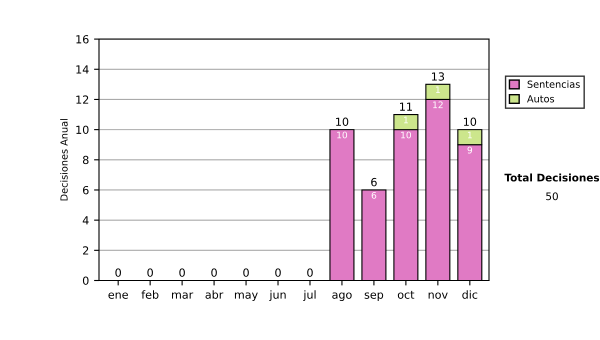 The height and width of the screenshot is (340, 600). Describe the element at coordinates (374, 195) in the screenshot. I see `data-label: 6` at that location.